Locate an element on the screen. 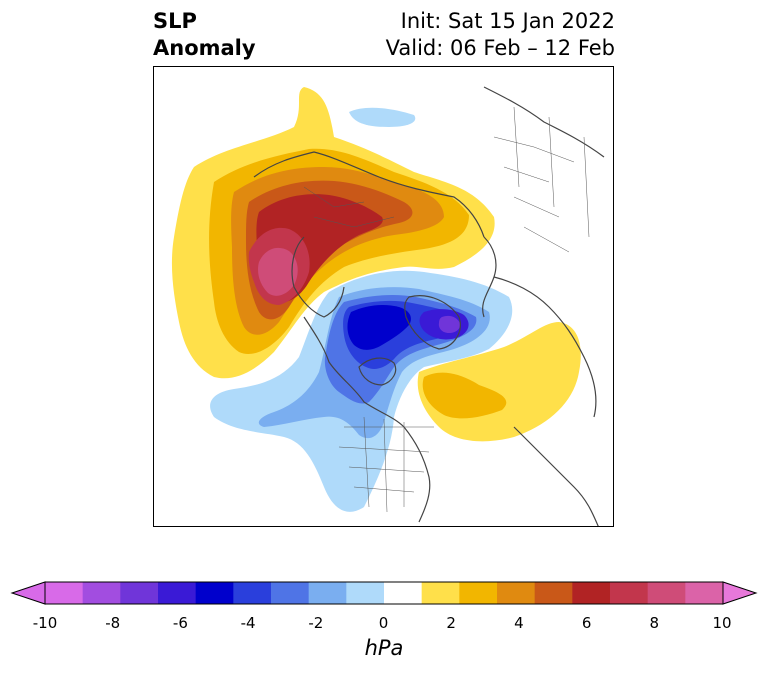 This screenshot has width=768, height=673. atlantic-positive-contours is located at coordinates (499, 382).